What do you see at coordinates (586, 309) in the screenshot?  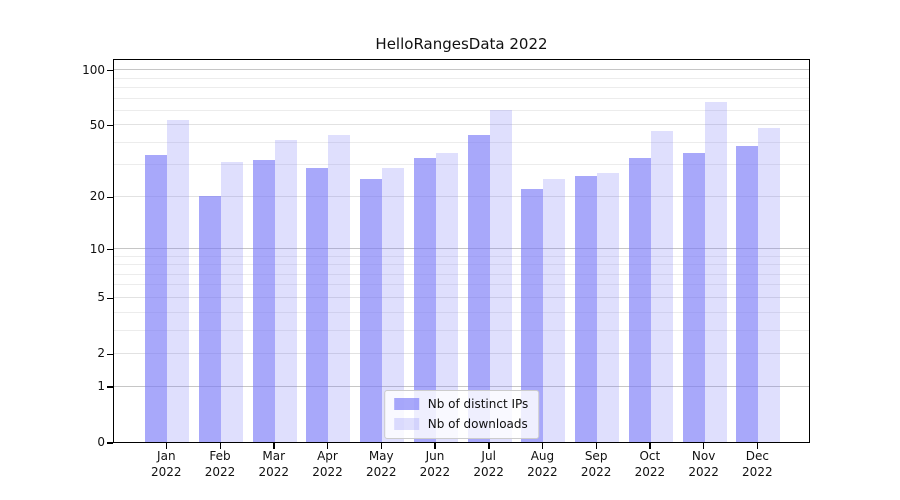 I see `bar-ips-sep` at bounding box center [586, 309].